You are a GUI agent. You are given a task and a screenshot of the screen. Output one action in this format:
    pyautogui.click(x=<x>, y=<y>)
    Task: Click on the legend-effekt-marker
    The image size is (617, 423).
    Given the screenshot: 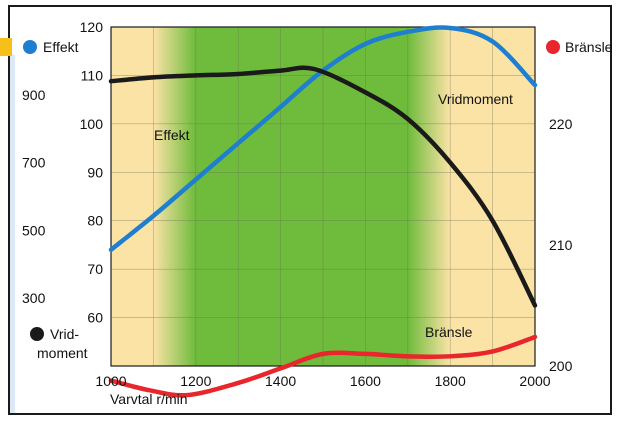 What is the action you would take?
    pyautogui.click(x=30, y=47)
    